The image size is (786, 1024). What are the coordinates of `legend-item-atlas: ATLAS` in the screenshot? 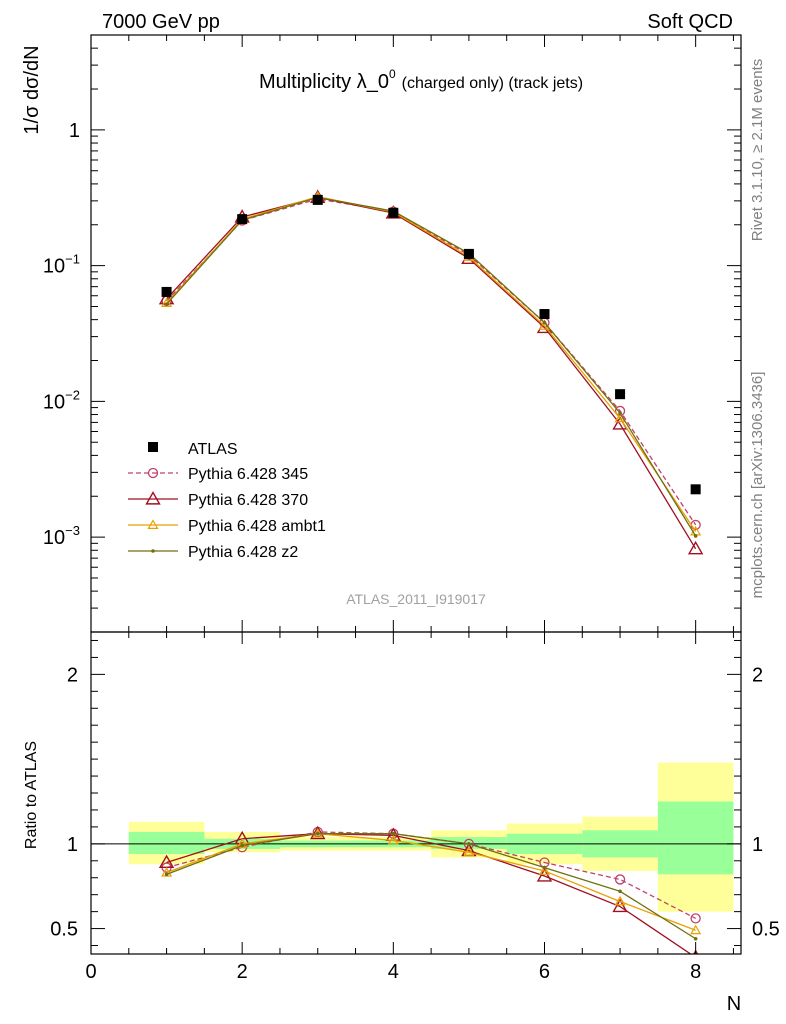 It's located at (193, 449).